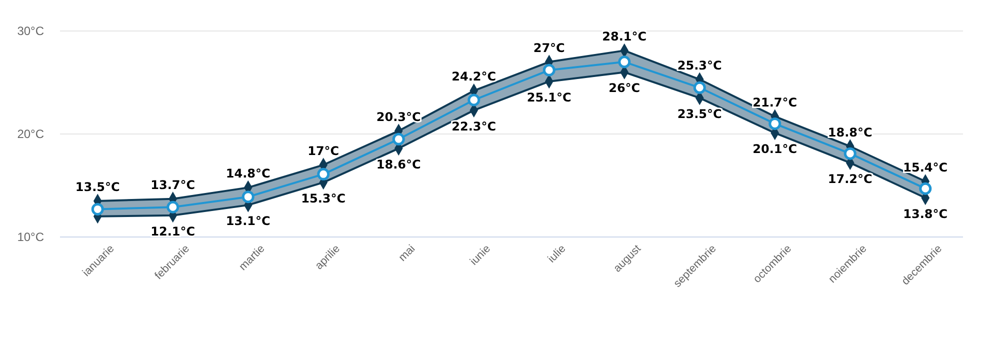 The width and height of the screenshot is (982, 340). Describe the element at coordinates (173, 185) in the screenshot. I see `data-label: 13.7°C` at that location.